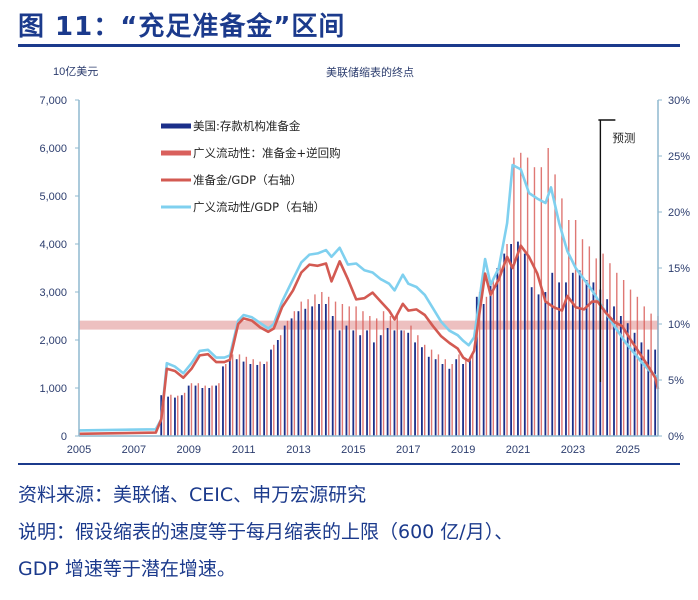  What do you see at coordinates (408, 450) in the screenshot?
I see `x-tick-label: 2017` at bounding box center [408, 450].